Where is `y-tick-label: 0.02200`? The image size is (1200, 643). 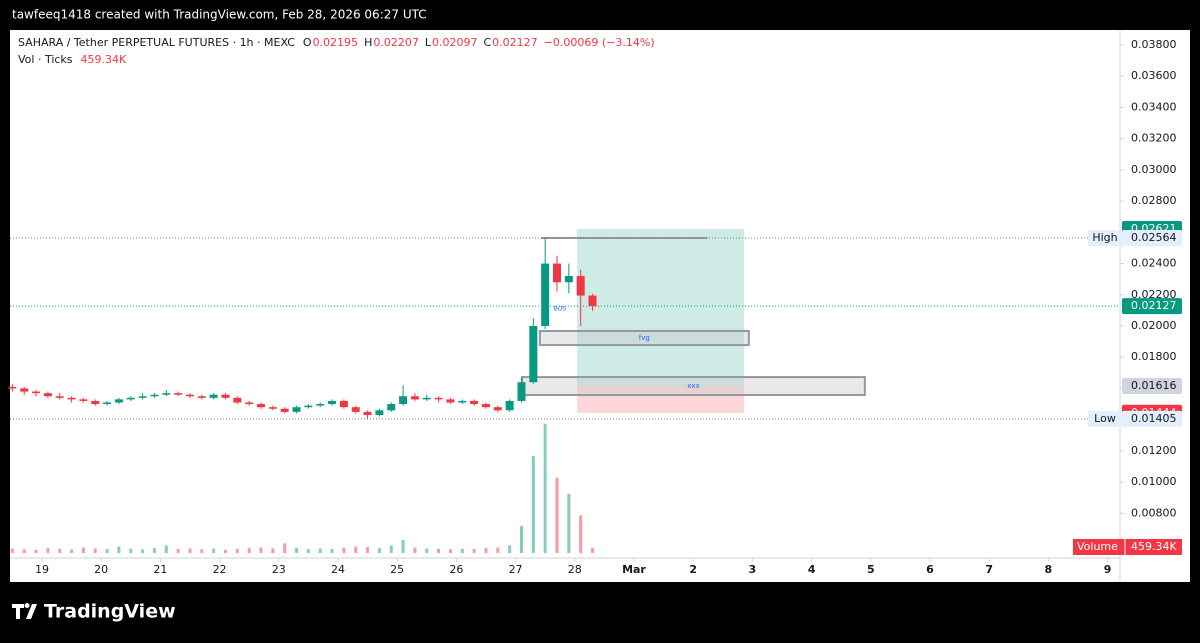
y-tick-label: 0.02200 is located at coordinates (1154, 294).